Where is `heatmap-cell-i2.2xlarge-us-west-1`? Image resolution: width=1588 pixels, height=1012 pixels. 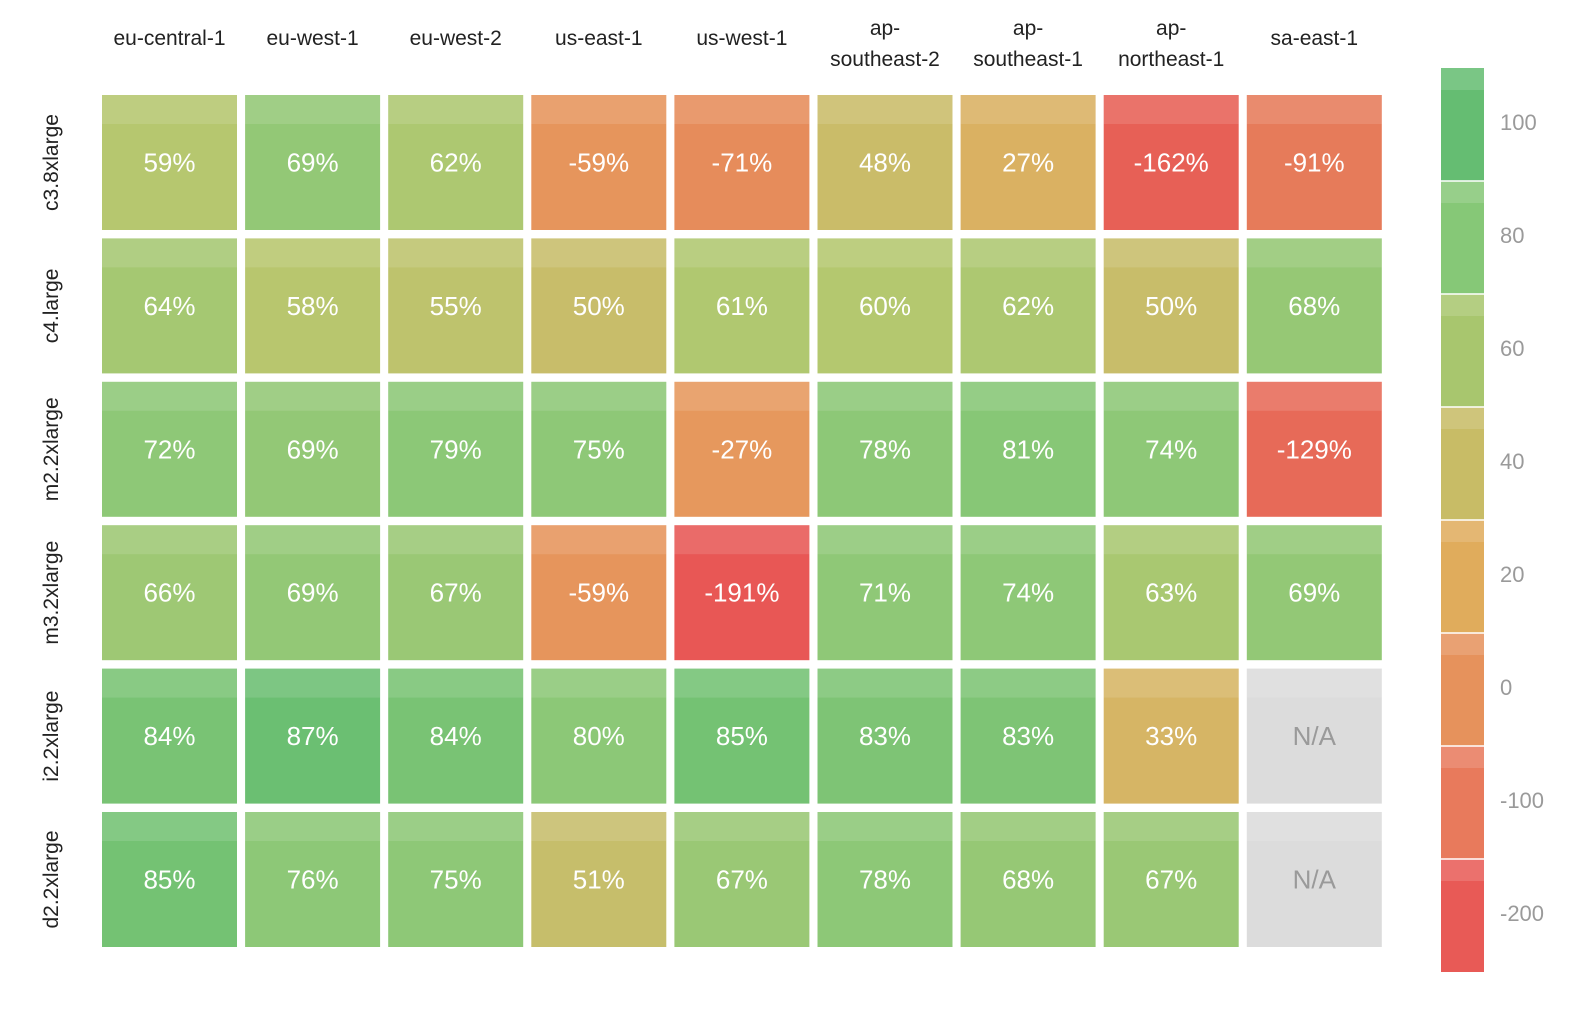 heatmap-cell-i2.2xlarge-us-west-1 is located at coordinates (742, 736).